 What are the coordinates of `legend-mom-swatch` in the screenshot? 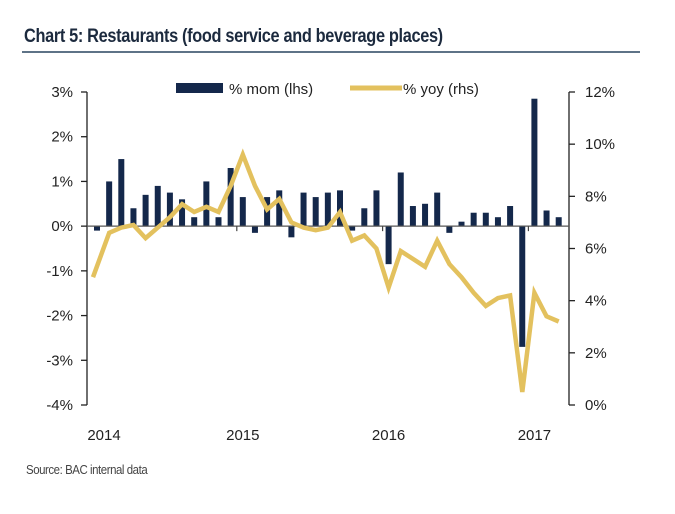 It's located at (199, 88).